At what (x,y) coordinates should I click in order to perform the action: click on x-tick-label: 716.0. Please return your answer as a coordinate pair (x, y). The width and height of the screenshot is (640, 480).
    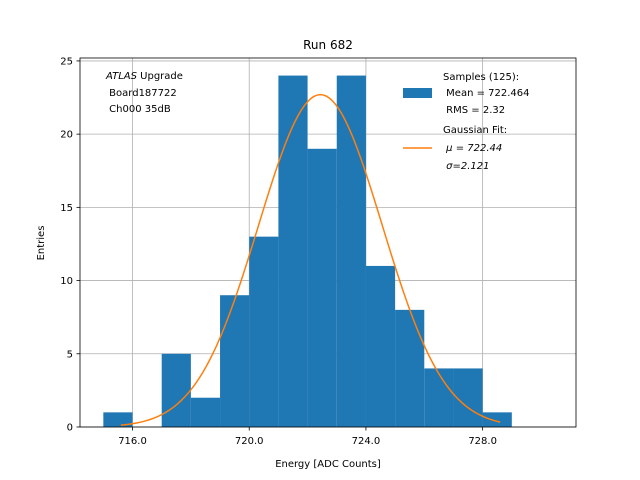
    Looking at the image, I should click on (132, 441).